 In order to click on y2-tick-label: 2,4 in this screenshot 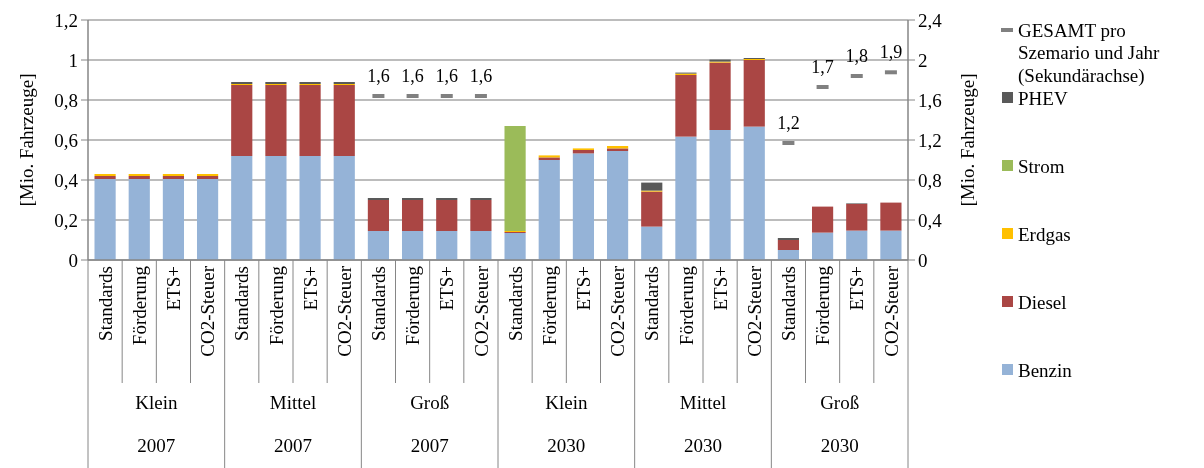, I will do `click(930, 20)`.